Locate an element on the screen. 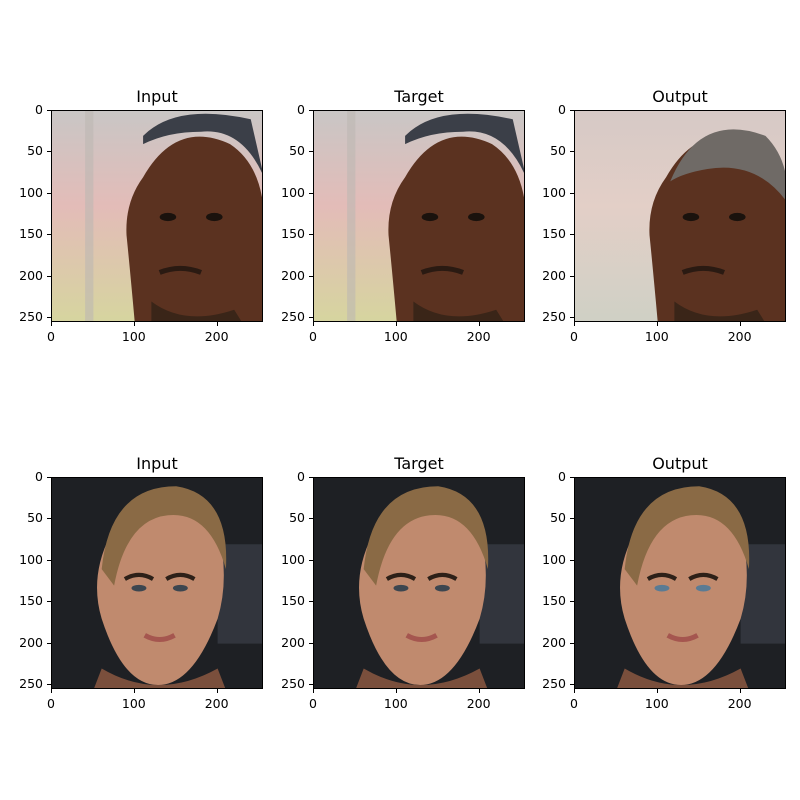  generated-portrait-image is located at coordinates (680, 583).